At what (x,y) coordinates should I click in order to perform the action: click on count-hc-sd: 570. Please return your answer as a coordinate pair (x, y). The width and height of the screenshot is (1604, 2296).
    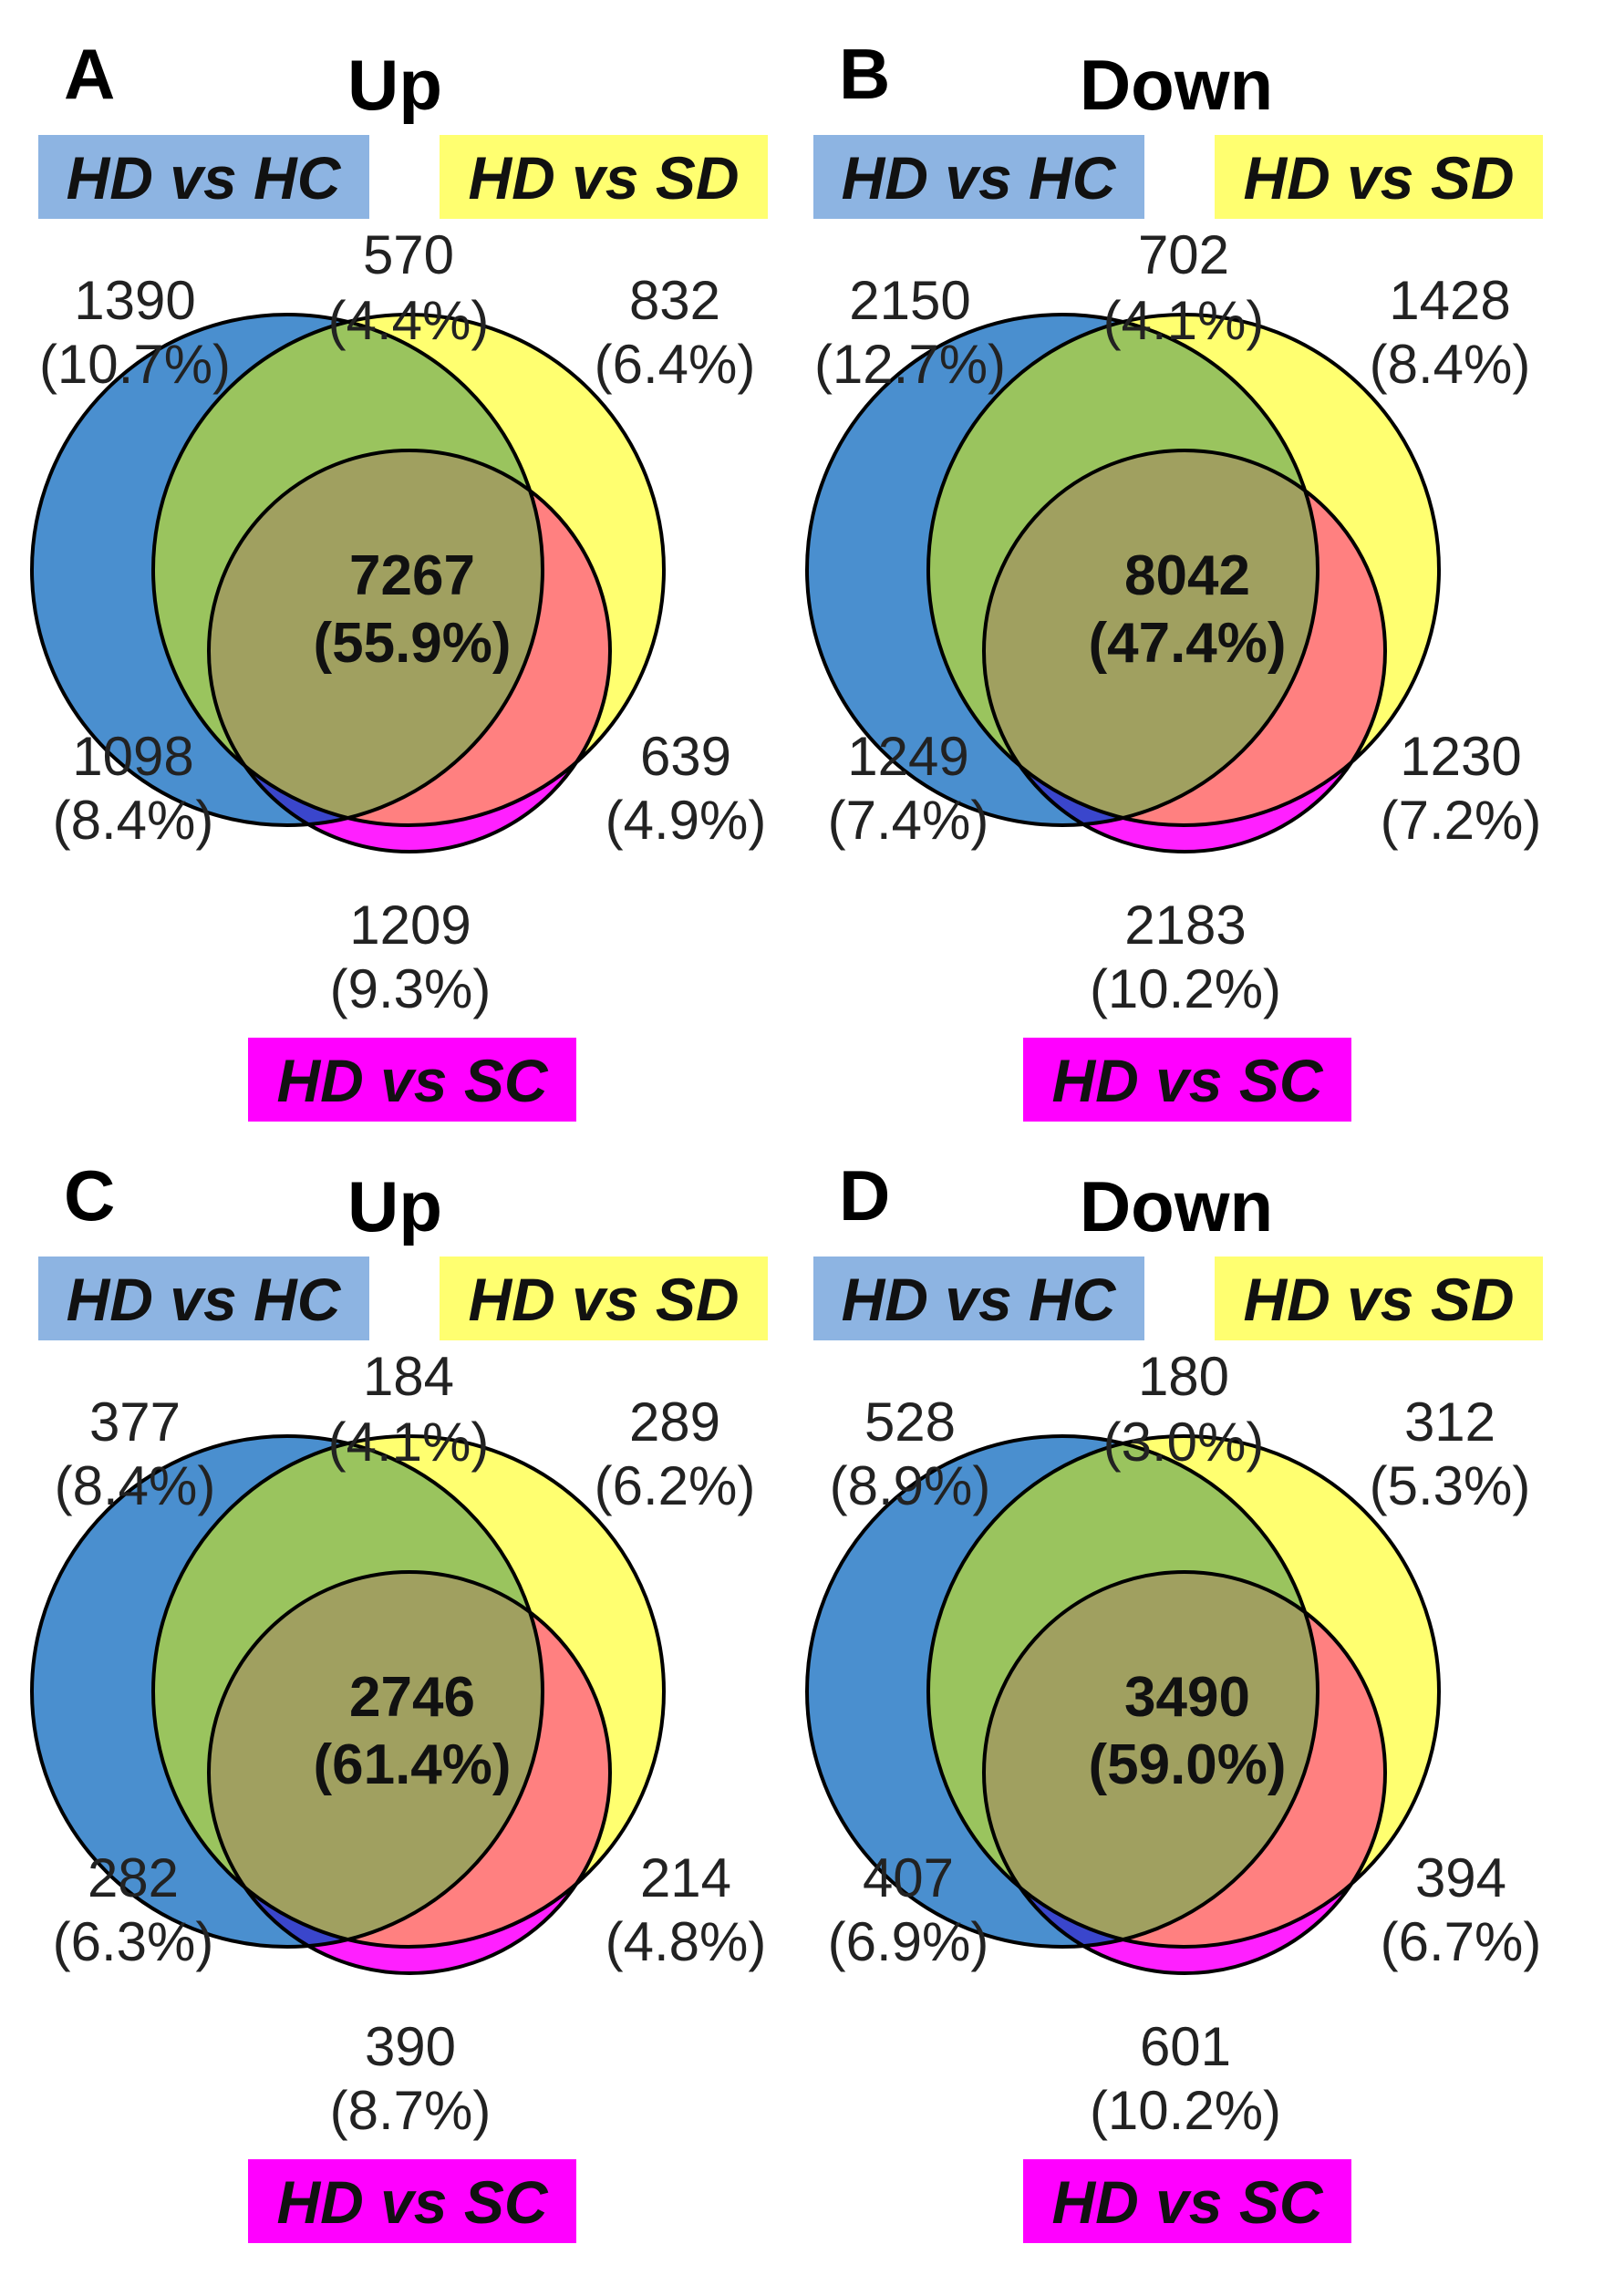
    Looking at the image, I should click on (408, 254).